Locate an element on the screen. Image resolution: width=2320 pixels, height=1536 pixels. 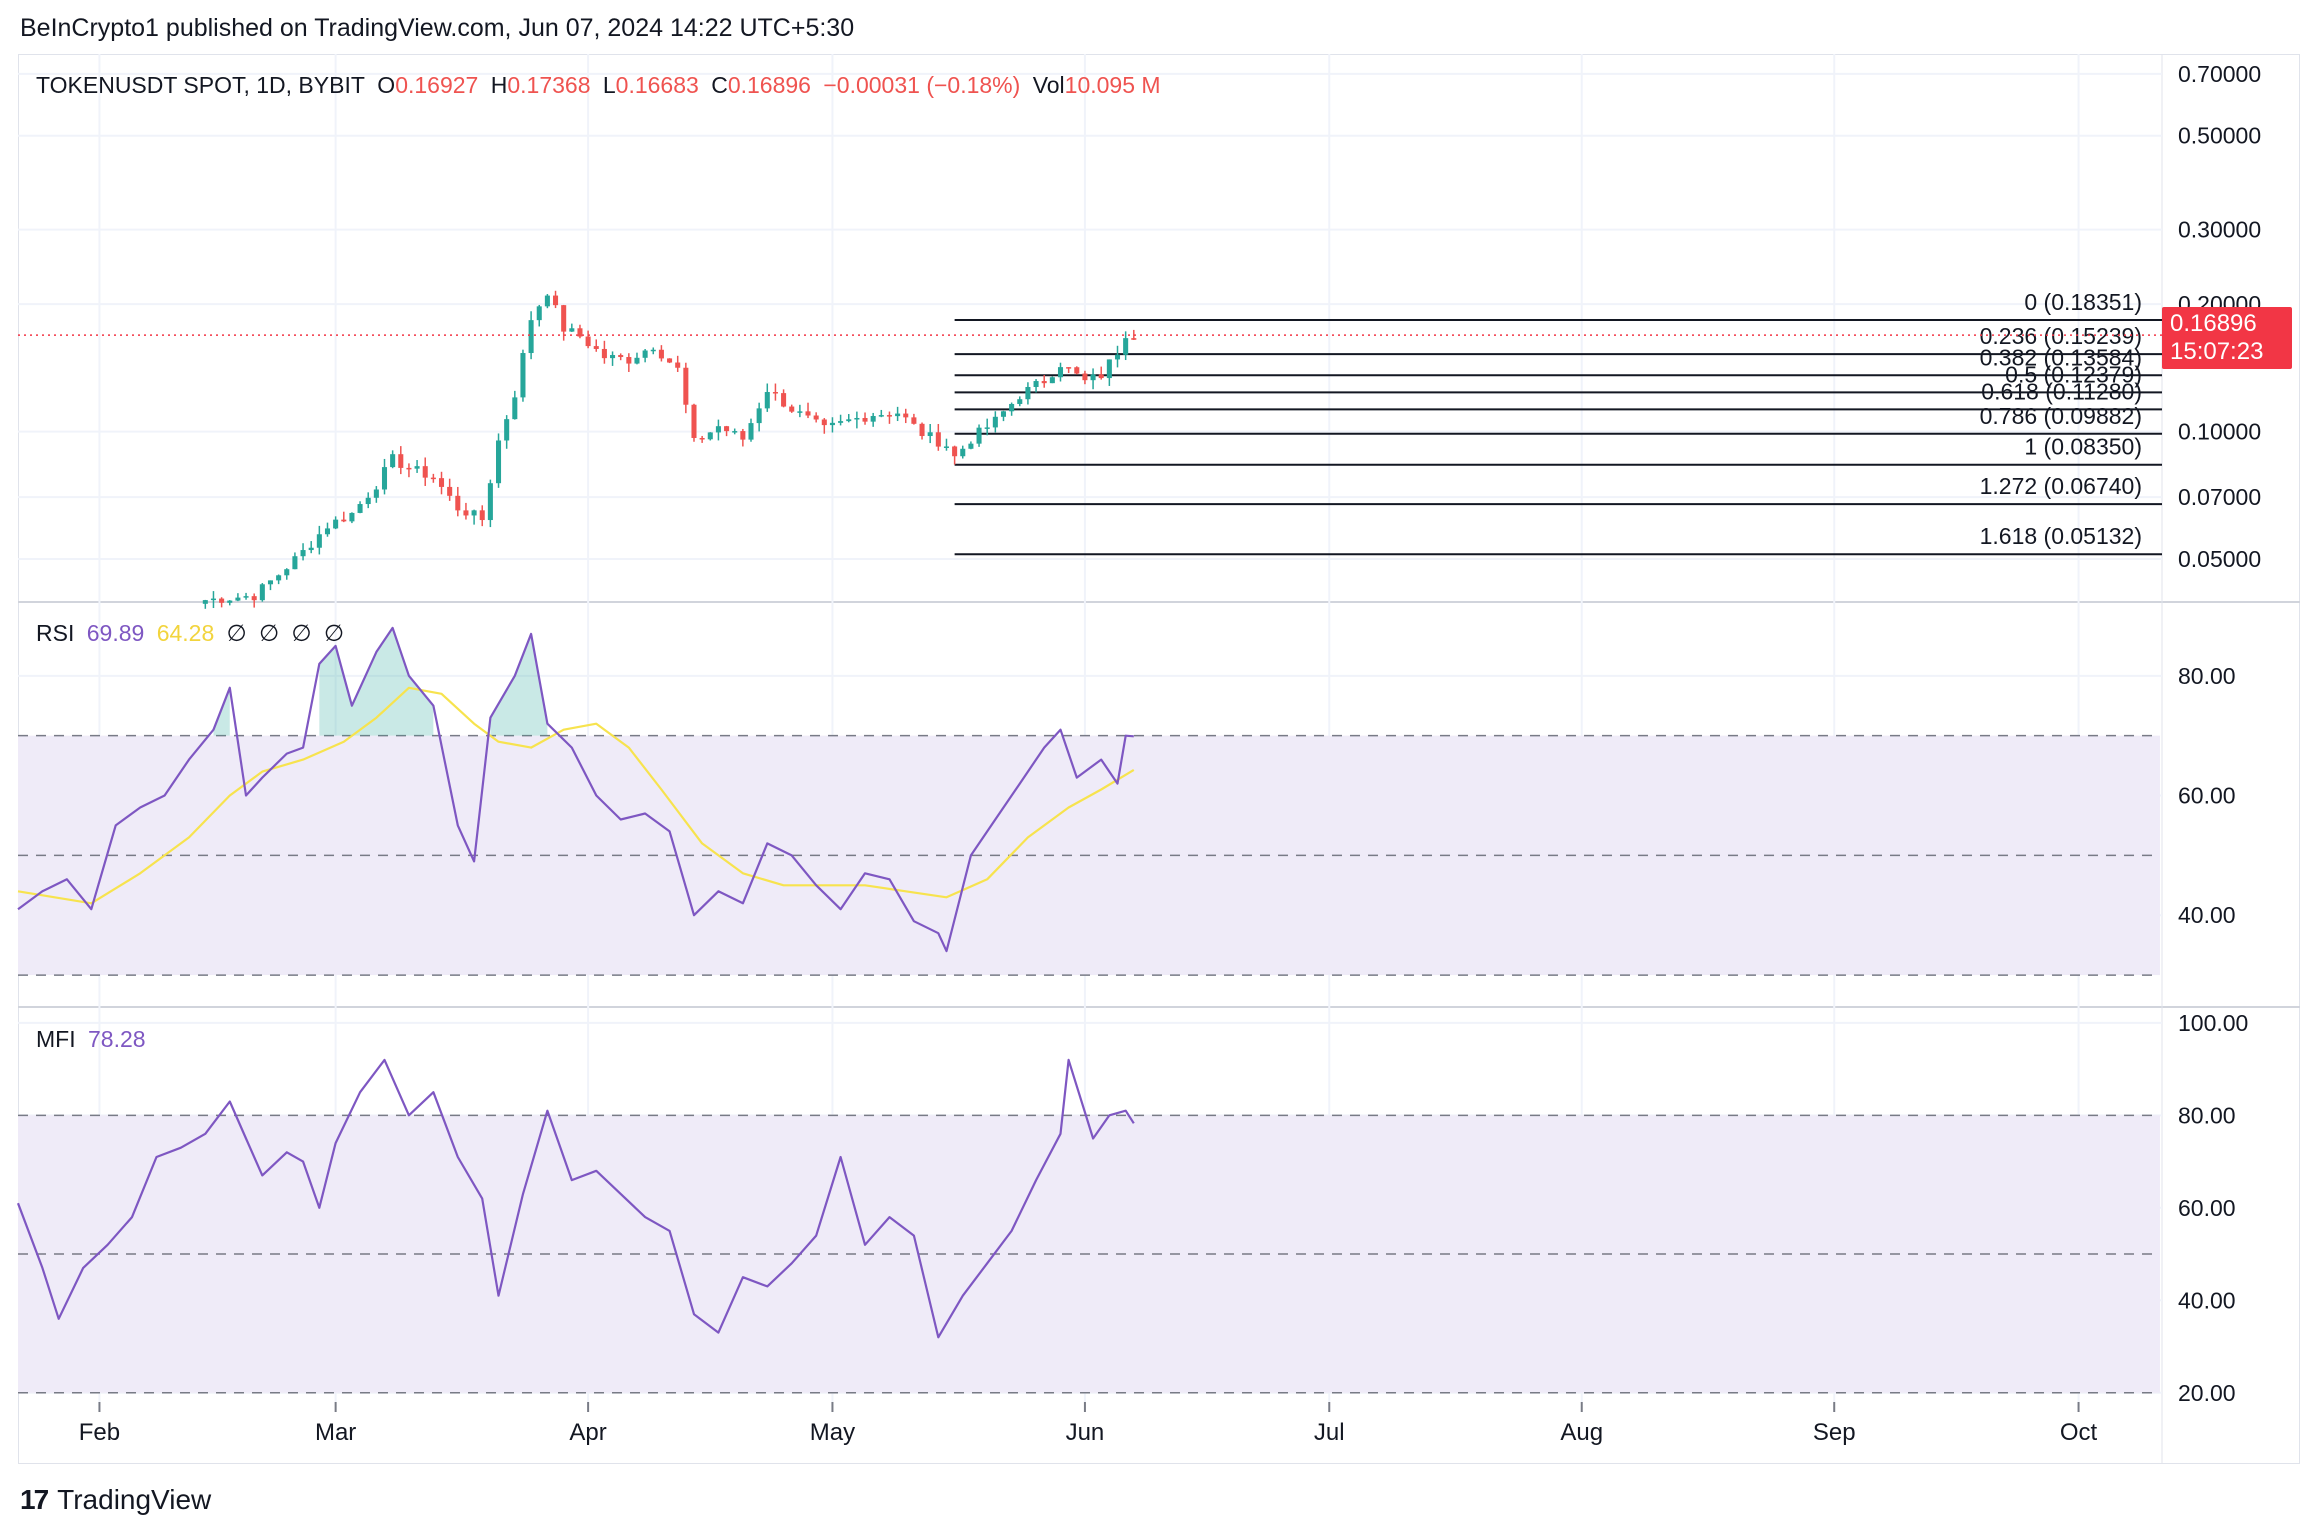
tradingview-brand: TradingView is located at coordinates (134, 1499).